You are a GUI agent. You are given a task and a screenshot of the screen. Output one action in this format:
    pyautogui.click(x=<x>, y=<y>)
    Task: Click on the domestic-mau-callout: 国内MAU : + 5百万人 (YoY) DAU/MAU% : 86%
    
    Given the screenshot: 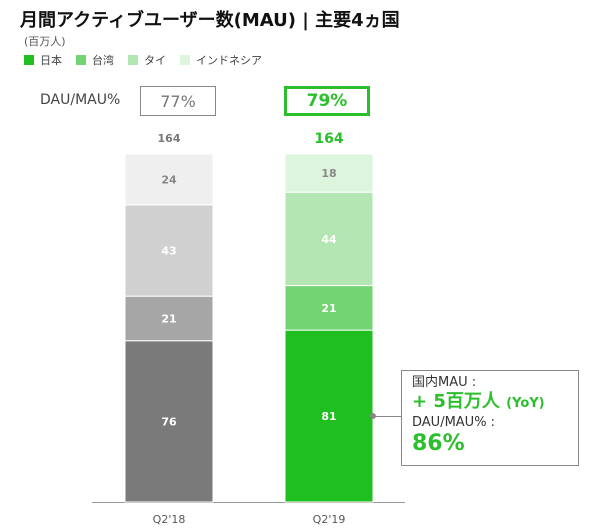 What is the action you would take?
    pyautogui.click(x=490, y=418)
    